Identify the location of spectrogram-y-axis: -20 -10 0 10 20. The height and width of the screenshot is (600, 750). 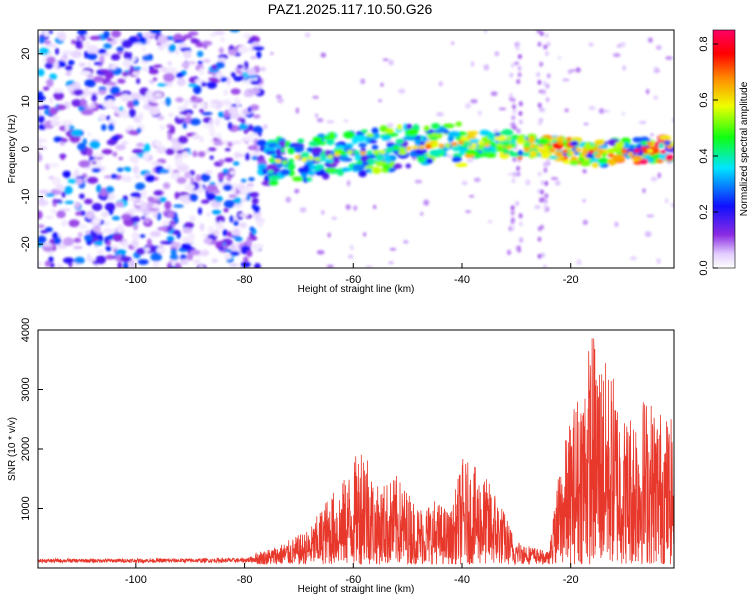
(31, 150).